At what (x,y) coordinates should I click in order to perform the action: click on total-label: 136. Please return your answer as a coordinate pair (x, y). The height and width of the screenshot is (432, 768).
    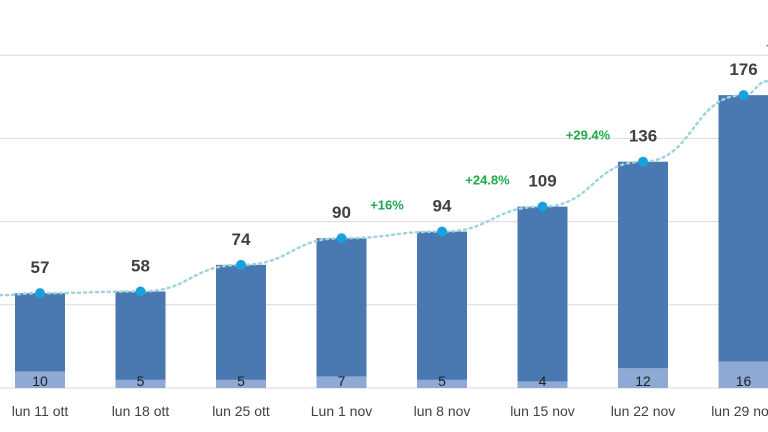
    Looking at the image, I should click on (643, 136).